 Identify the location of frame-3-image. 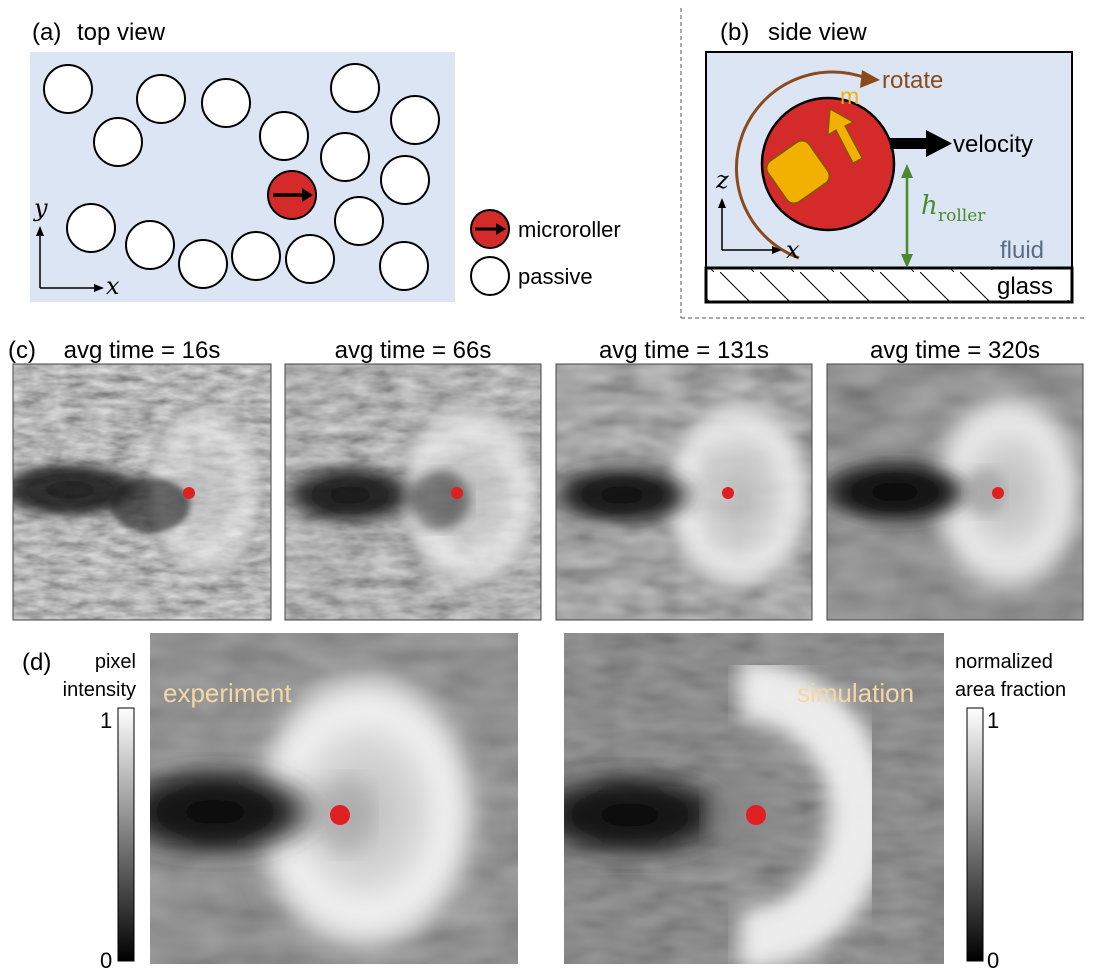
(684, 492).